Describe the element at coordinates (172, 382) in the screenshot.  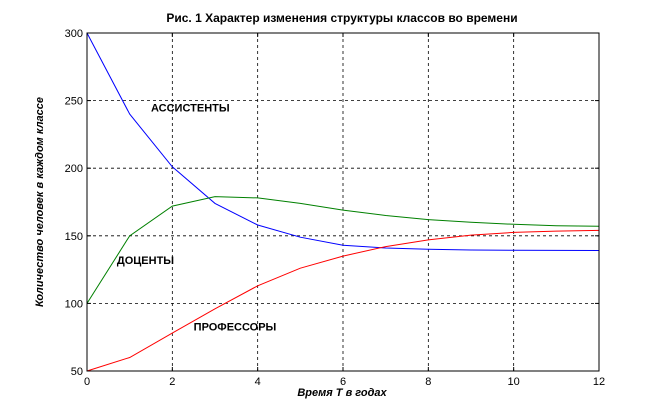
I see `x-tick-label: 2` at that location.